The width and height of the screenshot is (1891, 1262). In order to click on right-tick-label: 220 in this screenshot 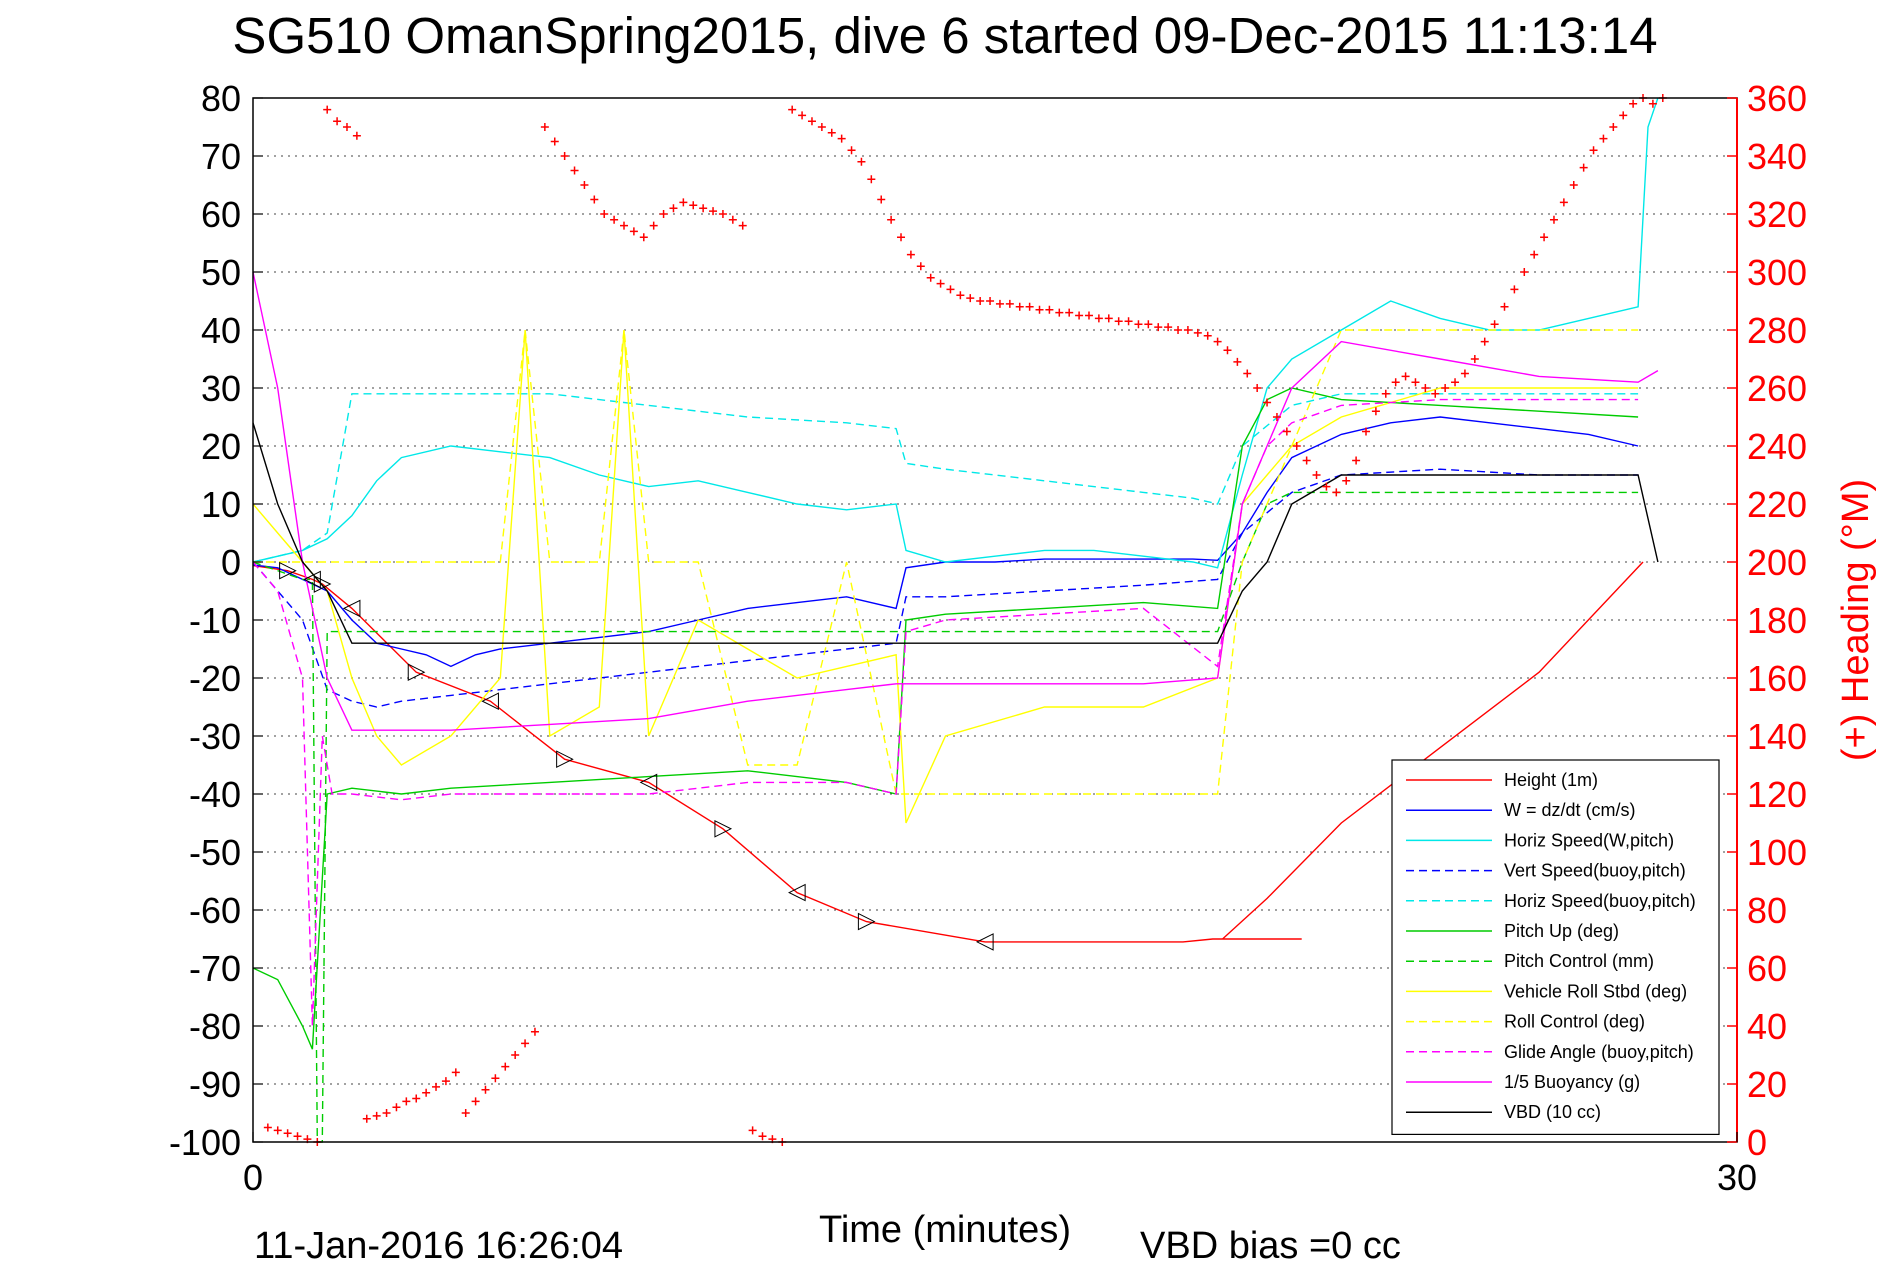, I will do `click(1777, 504)`.